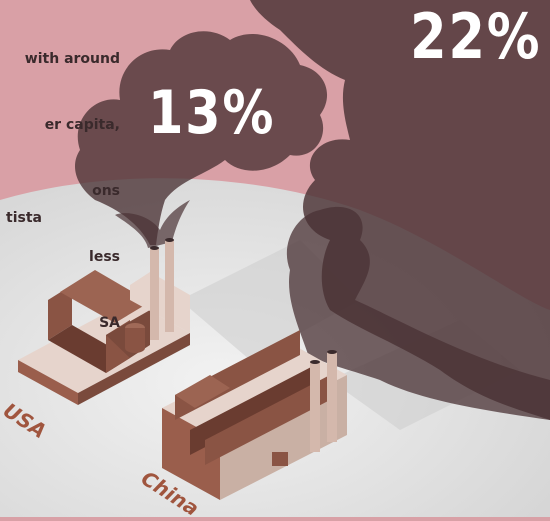  I want to click on intro-line: SA, so click(109, 323).